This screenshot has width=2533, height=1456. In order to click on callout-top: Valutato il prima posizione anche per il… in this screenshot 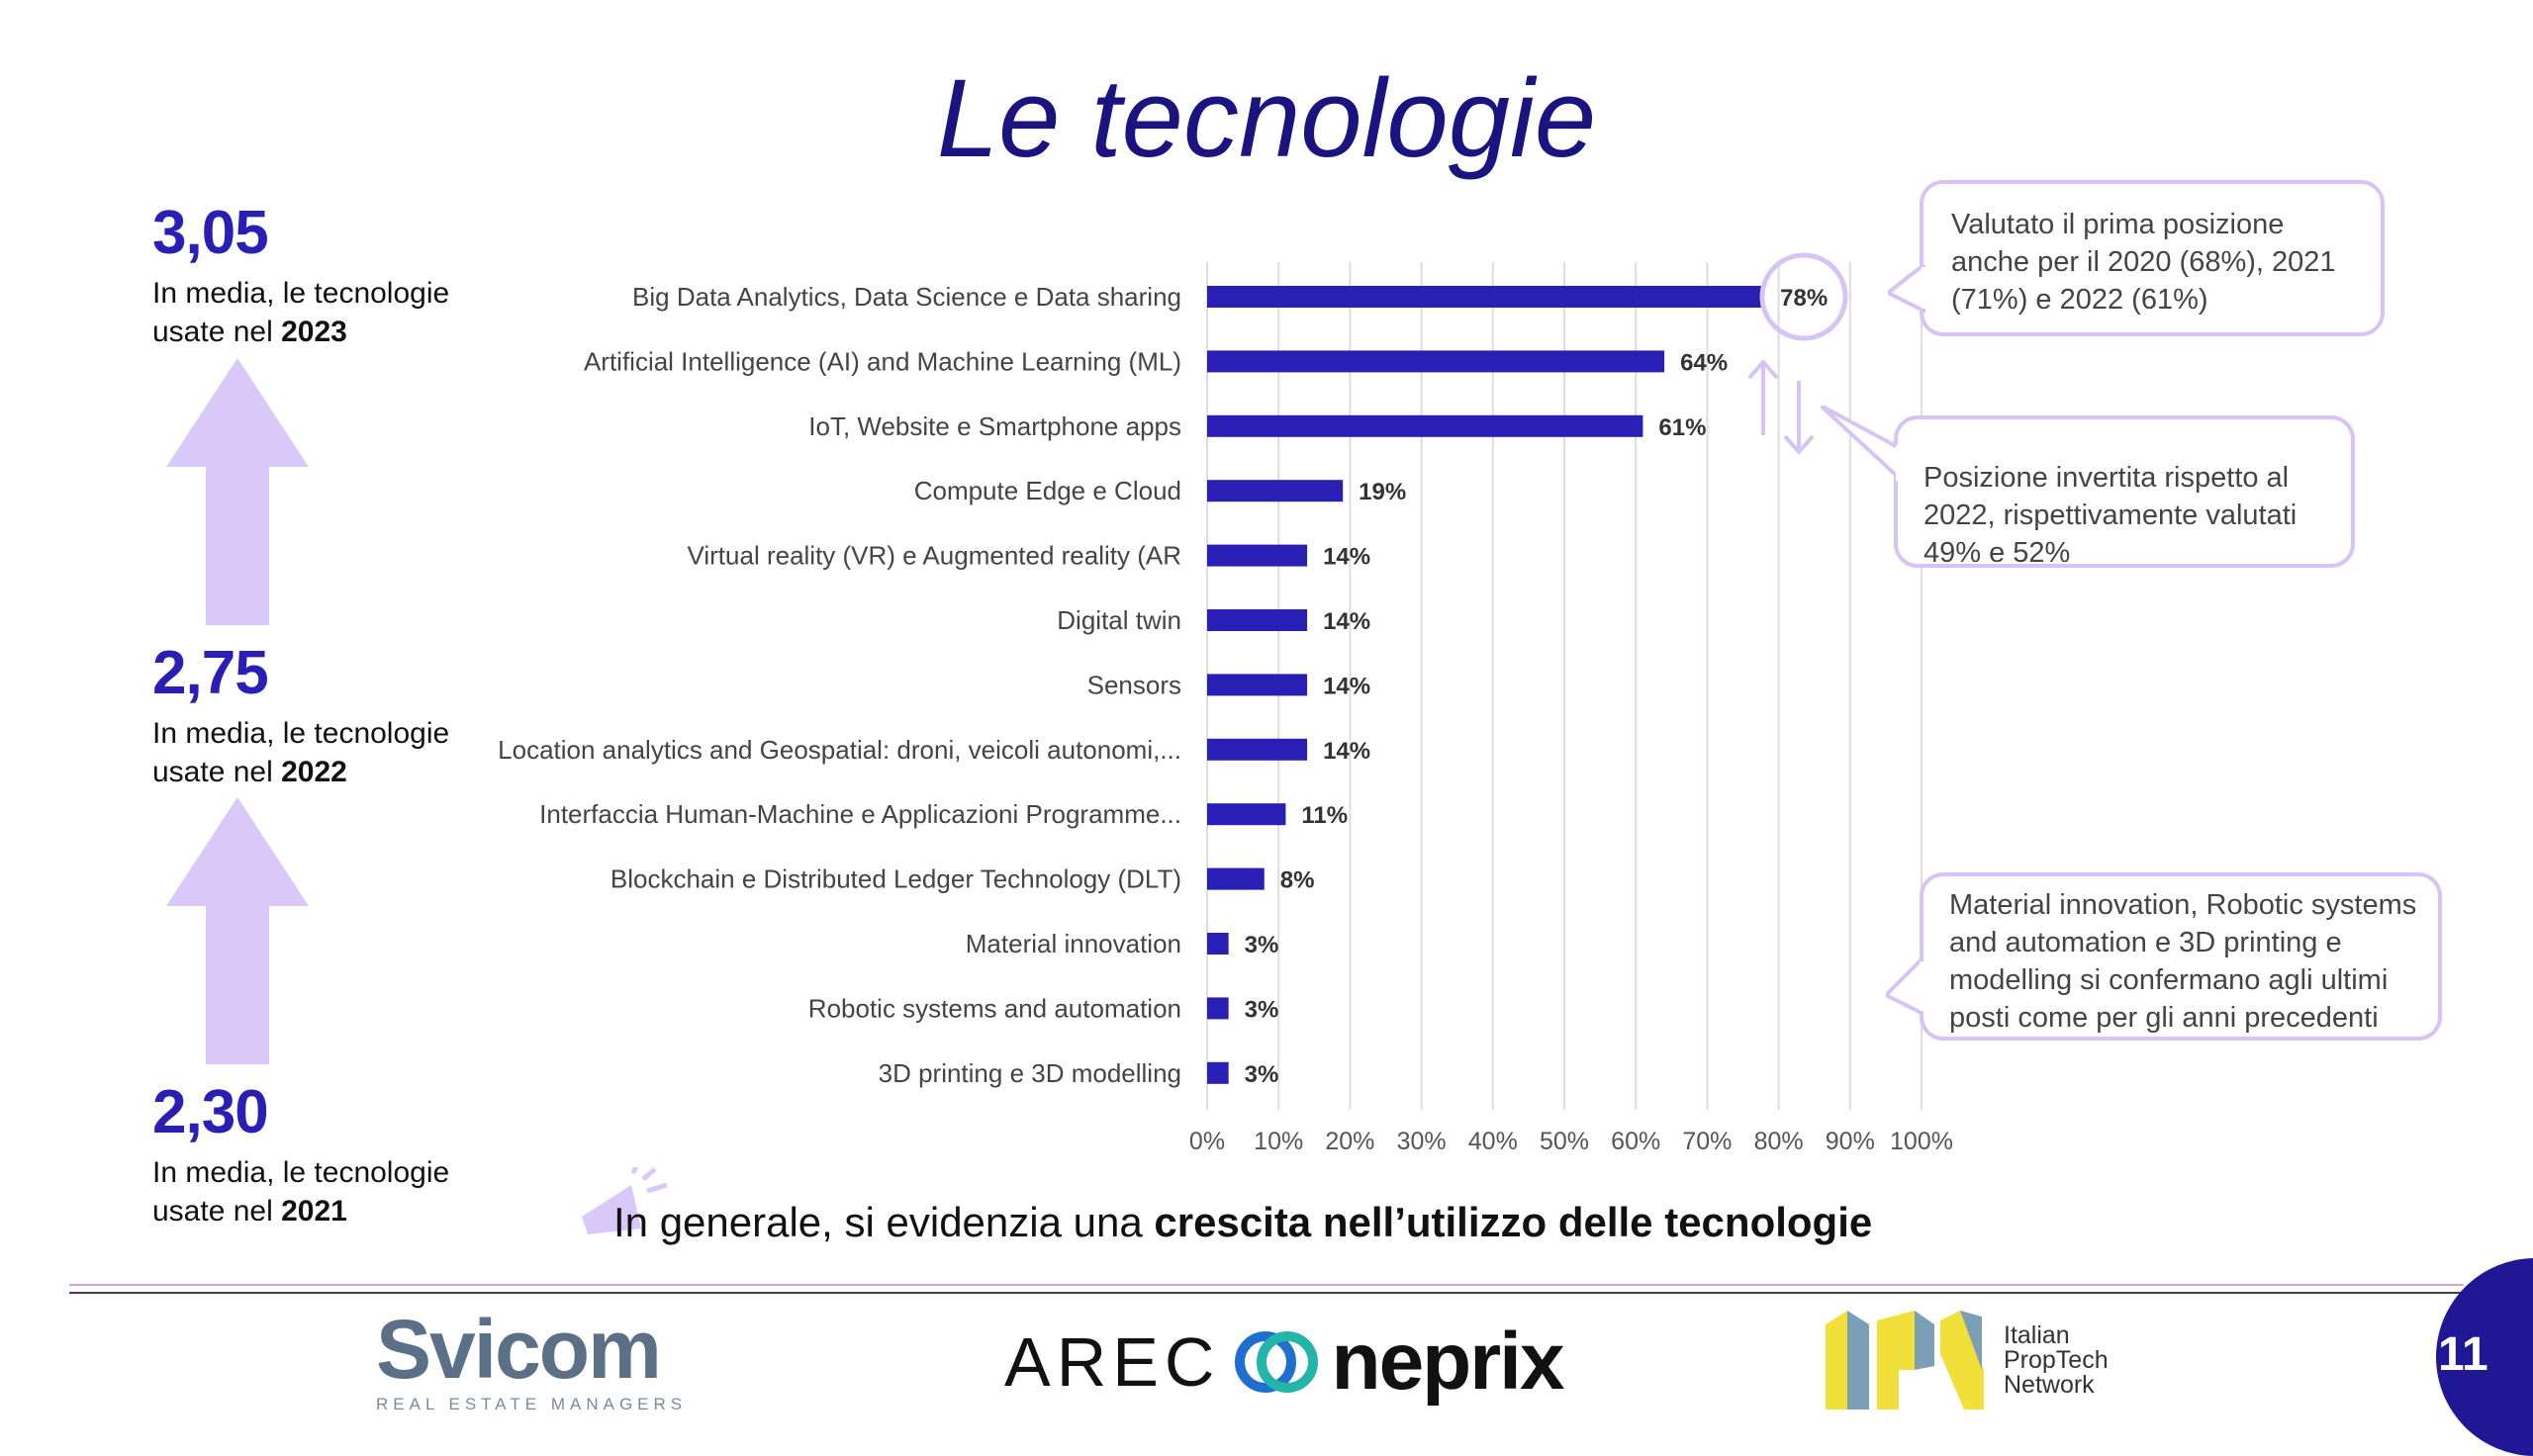, I will do `click(2153, 258)`.